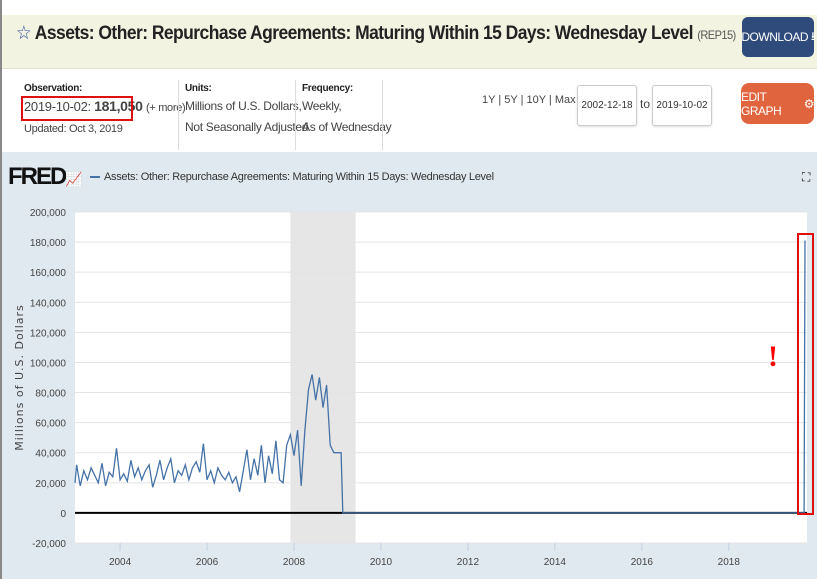 The image size is (817, 579). What do you see at coordinates (48, 333) in the screenshot?
I see `y-tick-label: 120,000` at bounding box center [48, 333].